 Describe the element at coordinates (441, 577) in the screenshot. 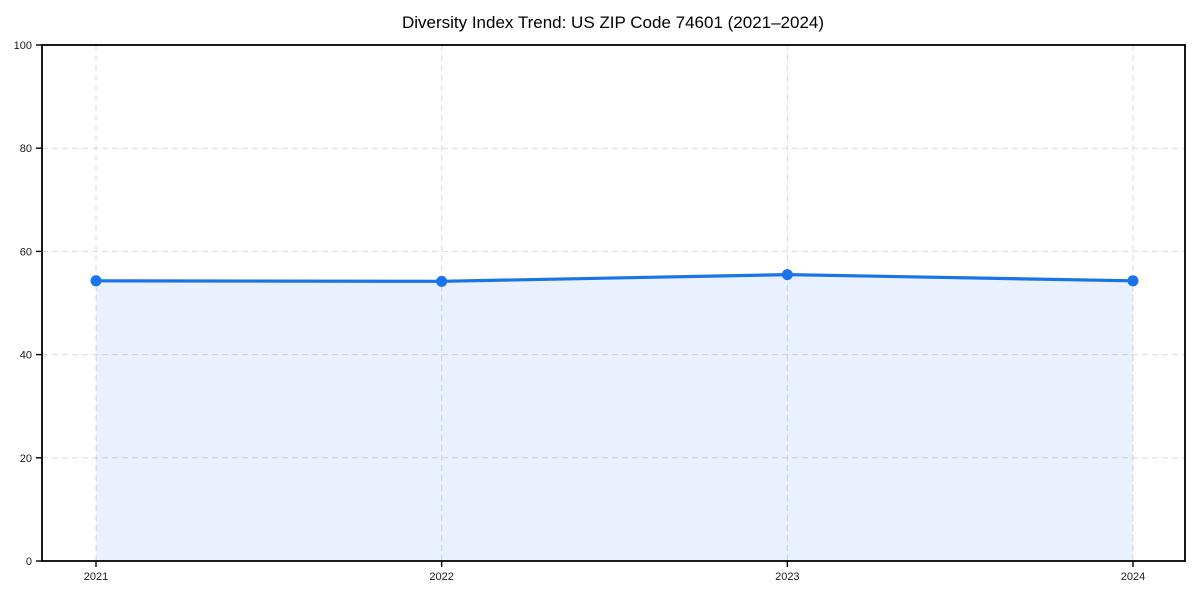

I see `x-tick-label: 2022` at that location.